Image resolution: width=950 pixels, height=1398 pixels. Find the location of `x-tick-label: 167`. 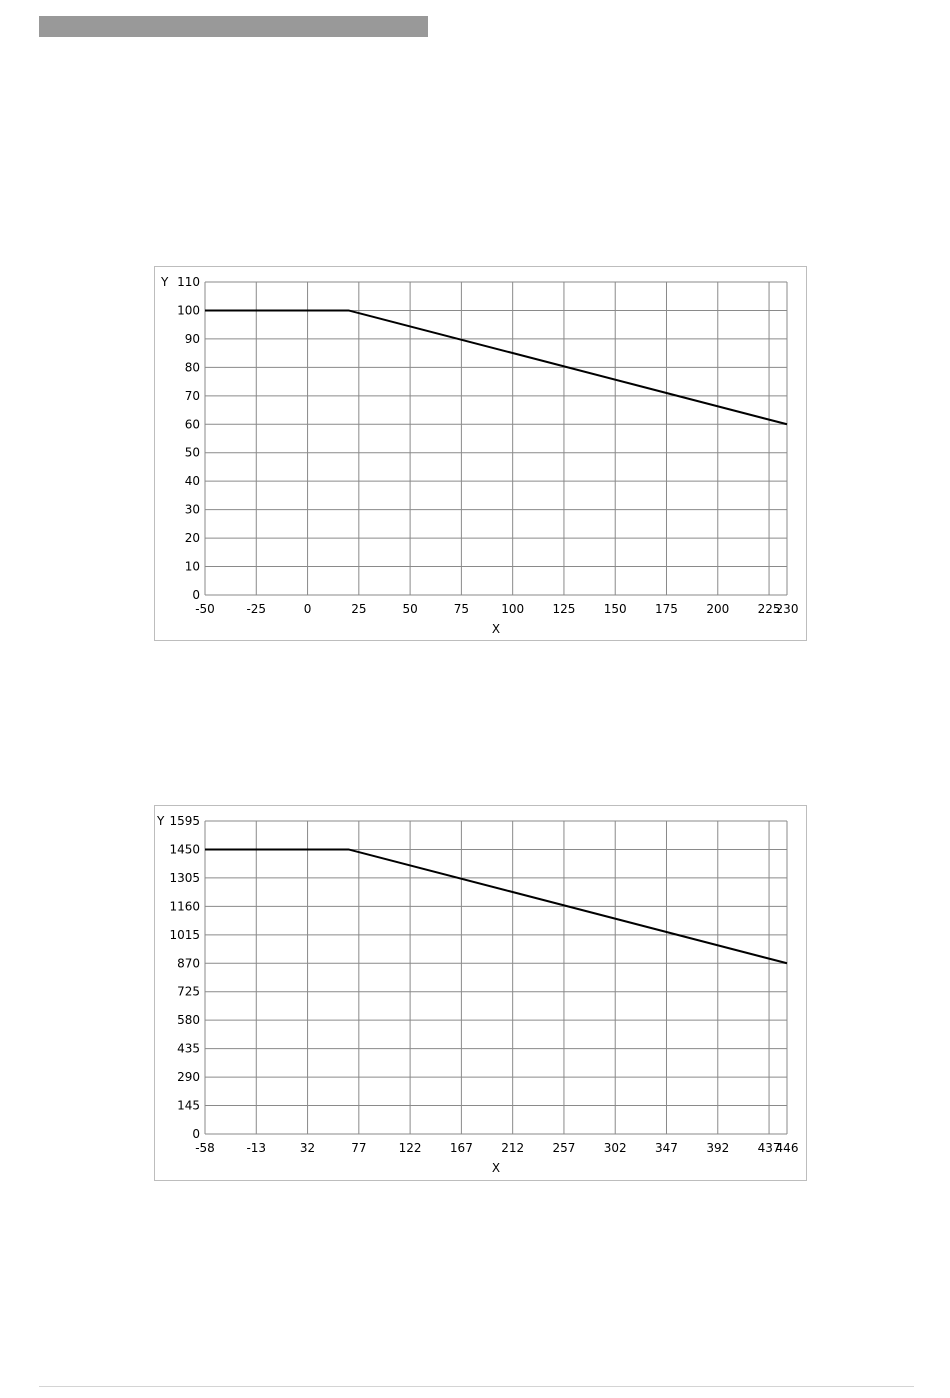

x-tick-label: 167 is located at coordinates (461, 1148).